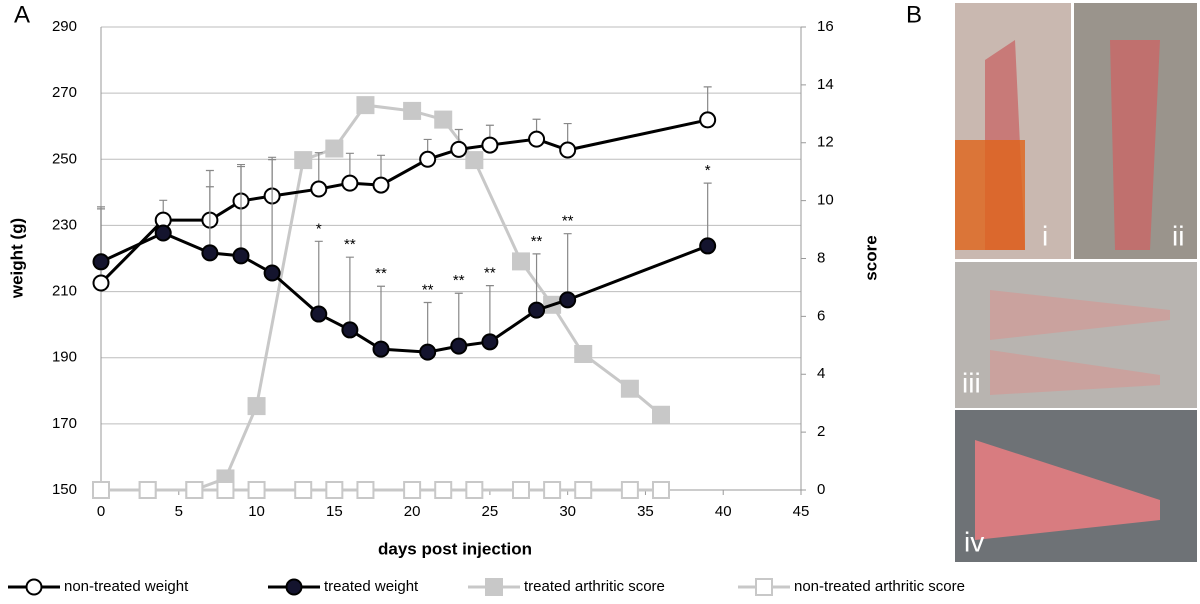  I want to click on x-tick-label: 25, so click(490, 511).